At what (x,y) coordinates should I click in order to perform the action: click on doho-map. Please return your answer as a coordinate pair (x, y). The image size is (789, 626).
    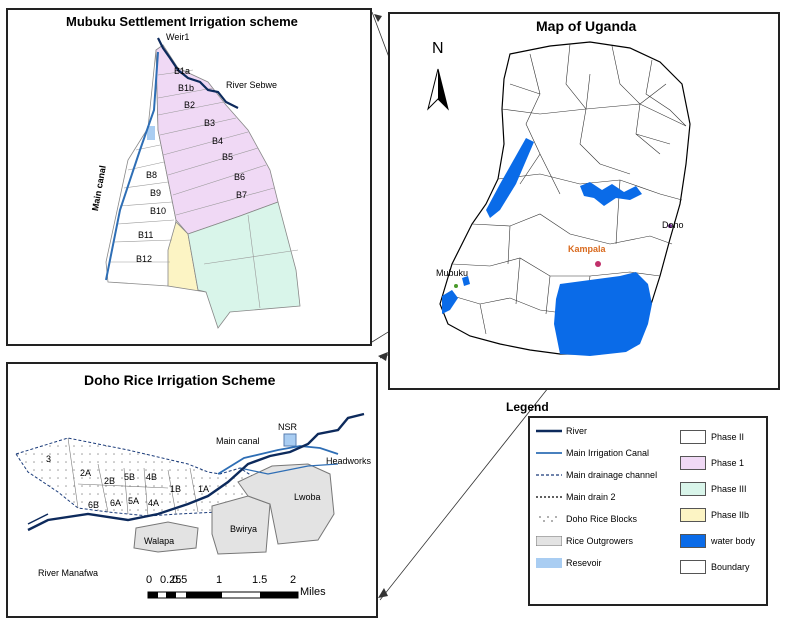
    Looking at the image, I should click on (190, 505).